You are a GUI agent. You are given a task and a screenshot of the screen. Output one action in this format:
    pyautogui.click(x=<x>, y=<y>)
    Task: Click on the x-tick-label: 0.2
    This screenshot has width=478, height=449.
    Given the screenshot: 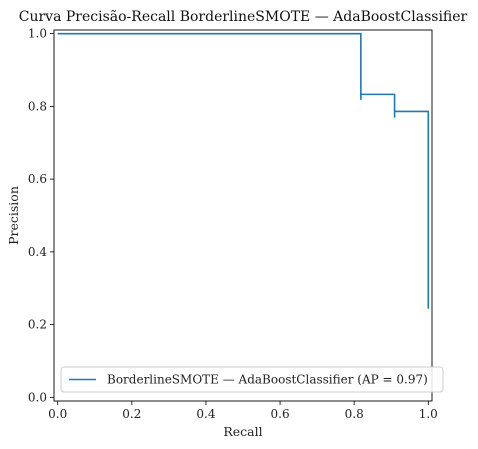 What is the action you would take?
    pyautogui.click(x=131, y=414)
    